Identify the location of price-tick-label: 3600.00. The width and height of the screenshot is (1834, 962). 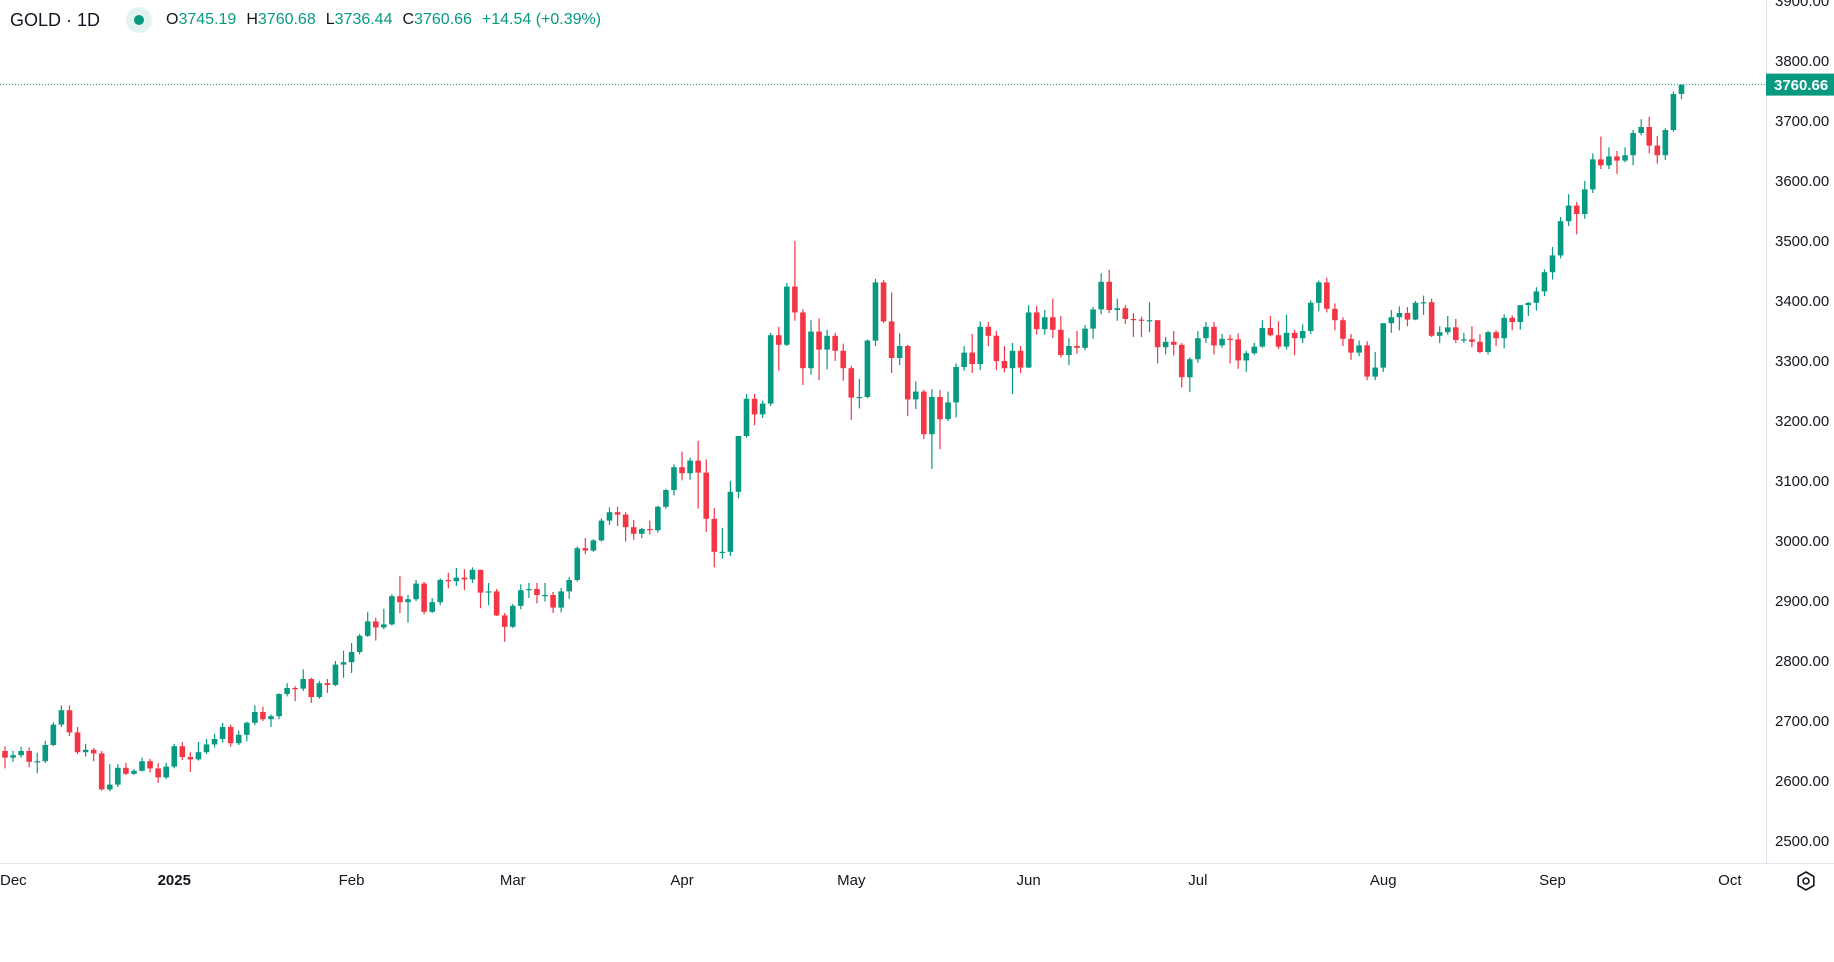
(1802, 181).